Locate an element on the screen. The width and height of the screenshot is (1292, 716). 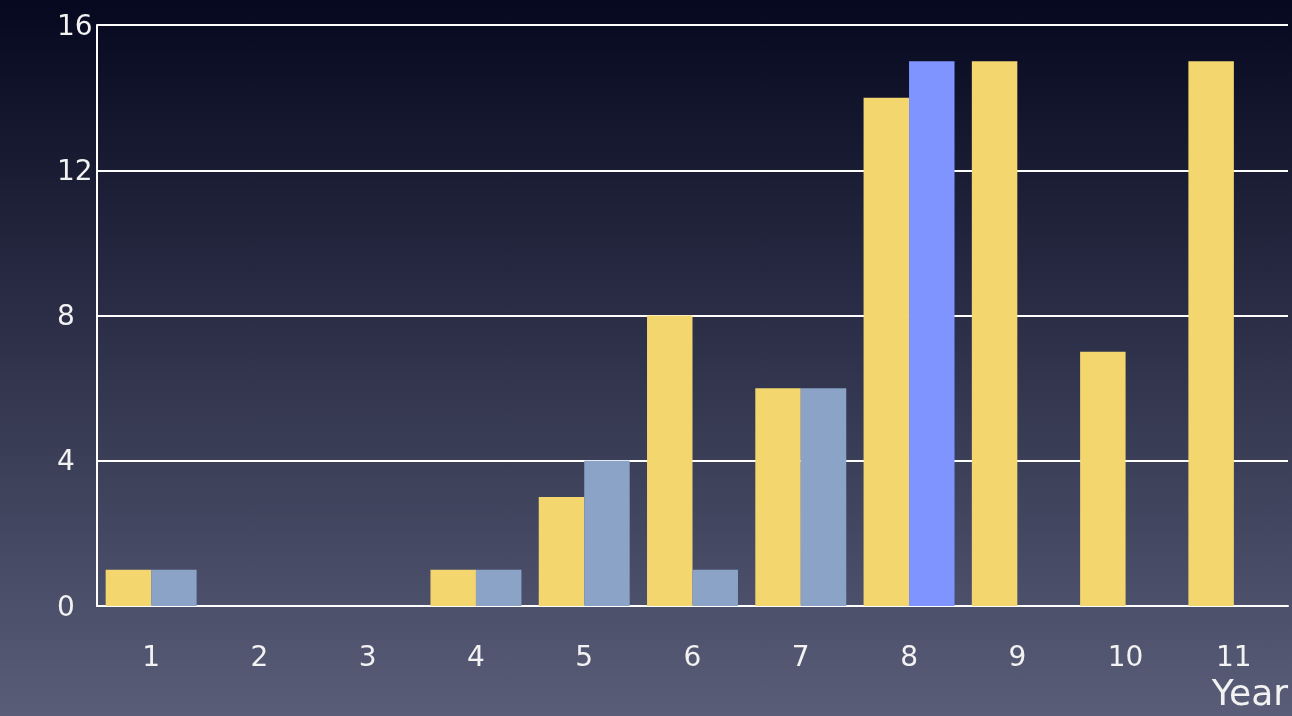
y-tick-label: 8 is located at coordinates (66, 315).